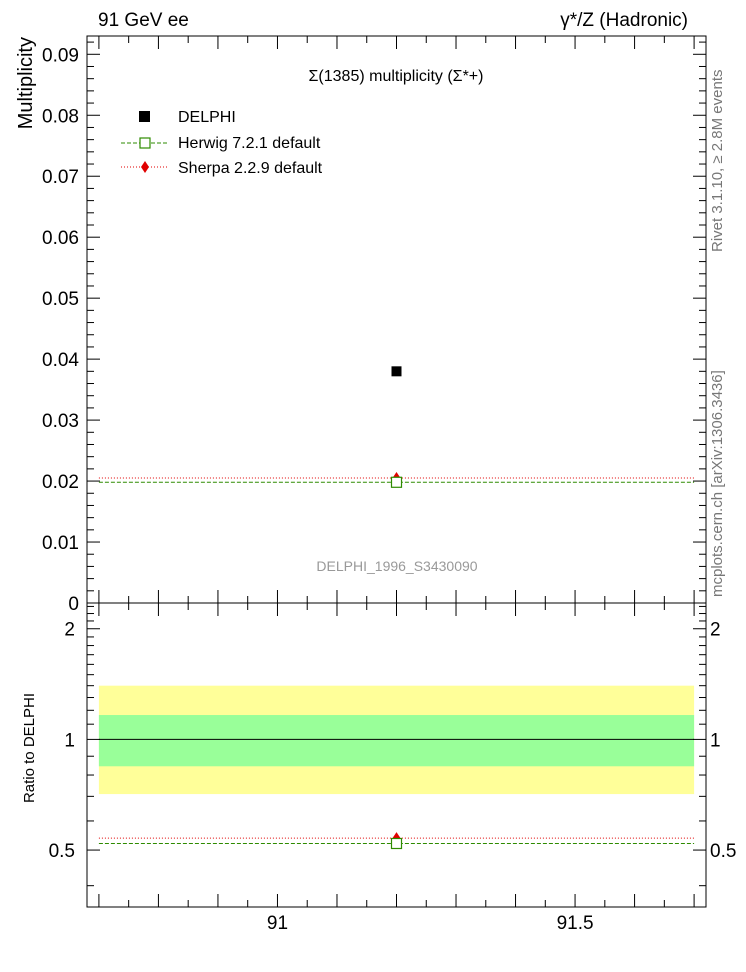  I want to click on legend-sherpa-label: Sherpa 2.2.9 default, so click(250, 168).